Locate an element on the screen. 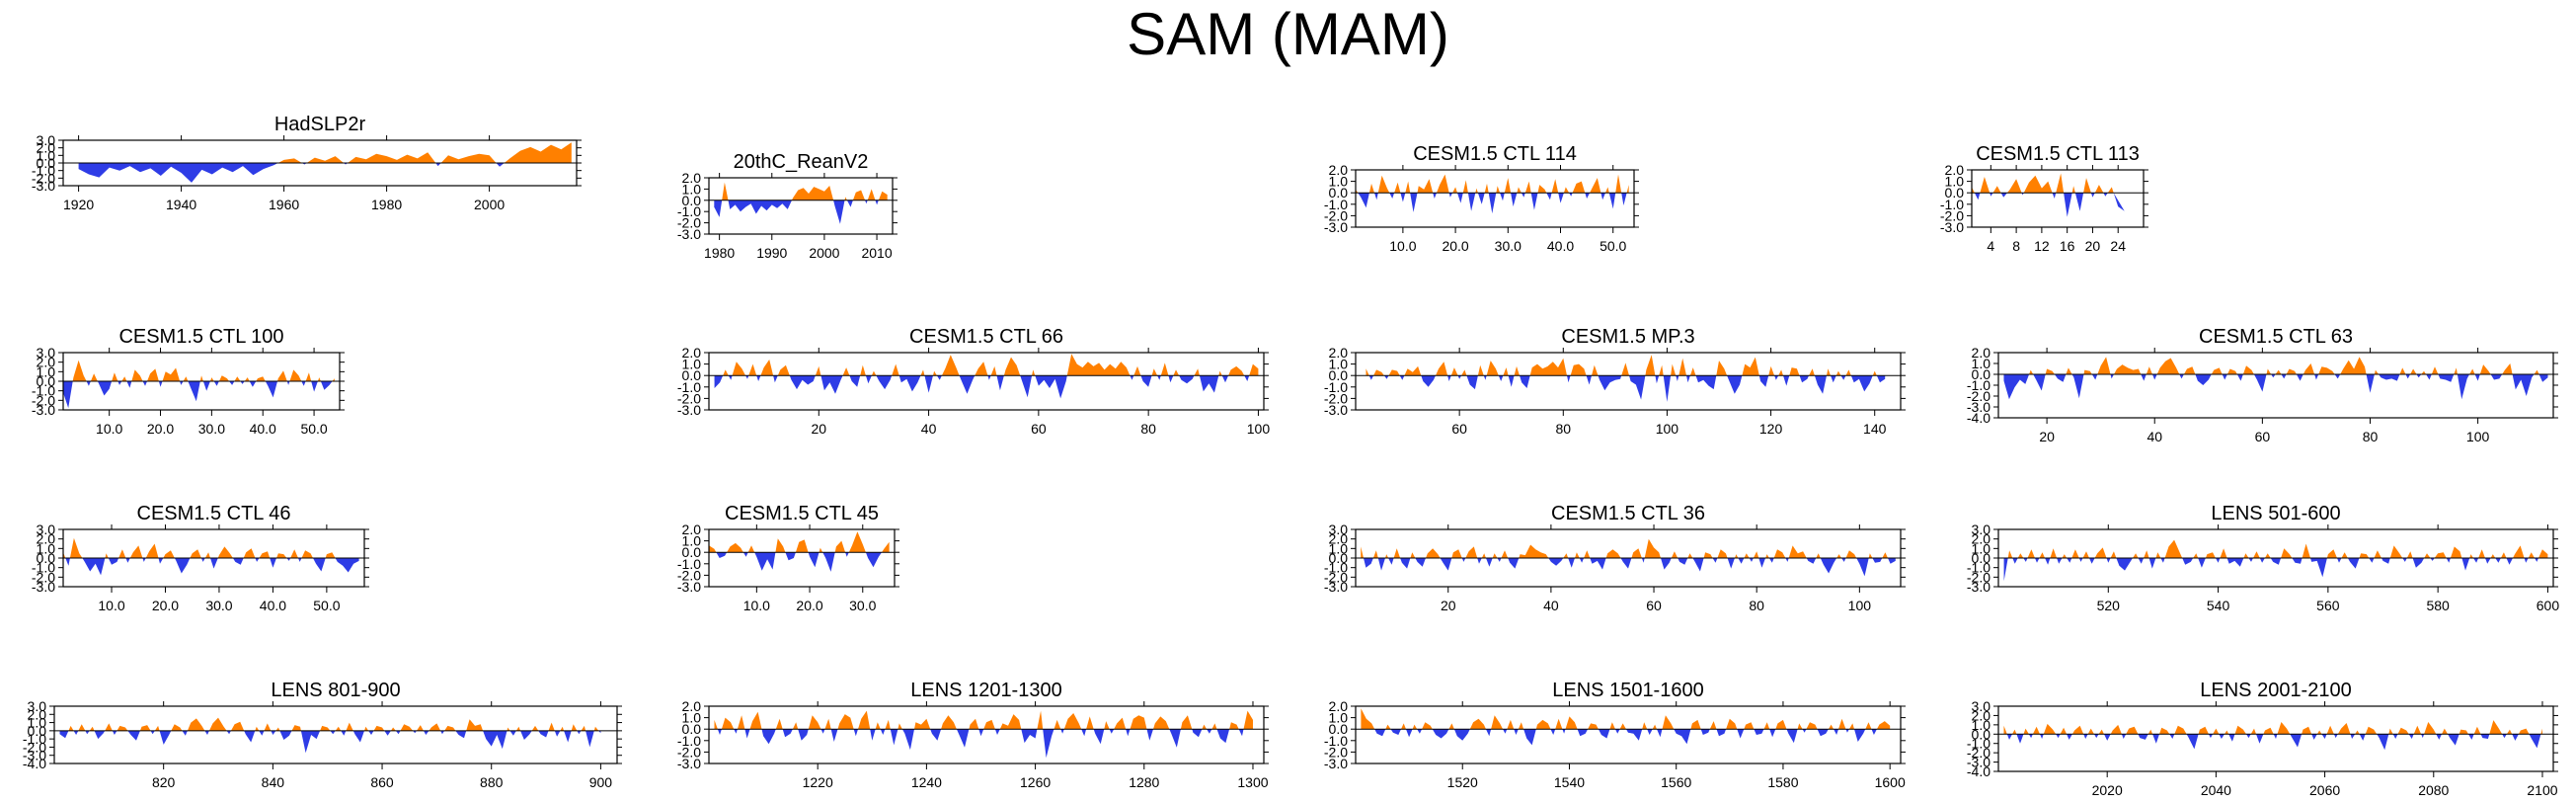 The height and width of the screenshot is (803, 2576). plot-frame is located at coordinates (1495, 198).